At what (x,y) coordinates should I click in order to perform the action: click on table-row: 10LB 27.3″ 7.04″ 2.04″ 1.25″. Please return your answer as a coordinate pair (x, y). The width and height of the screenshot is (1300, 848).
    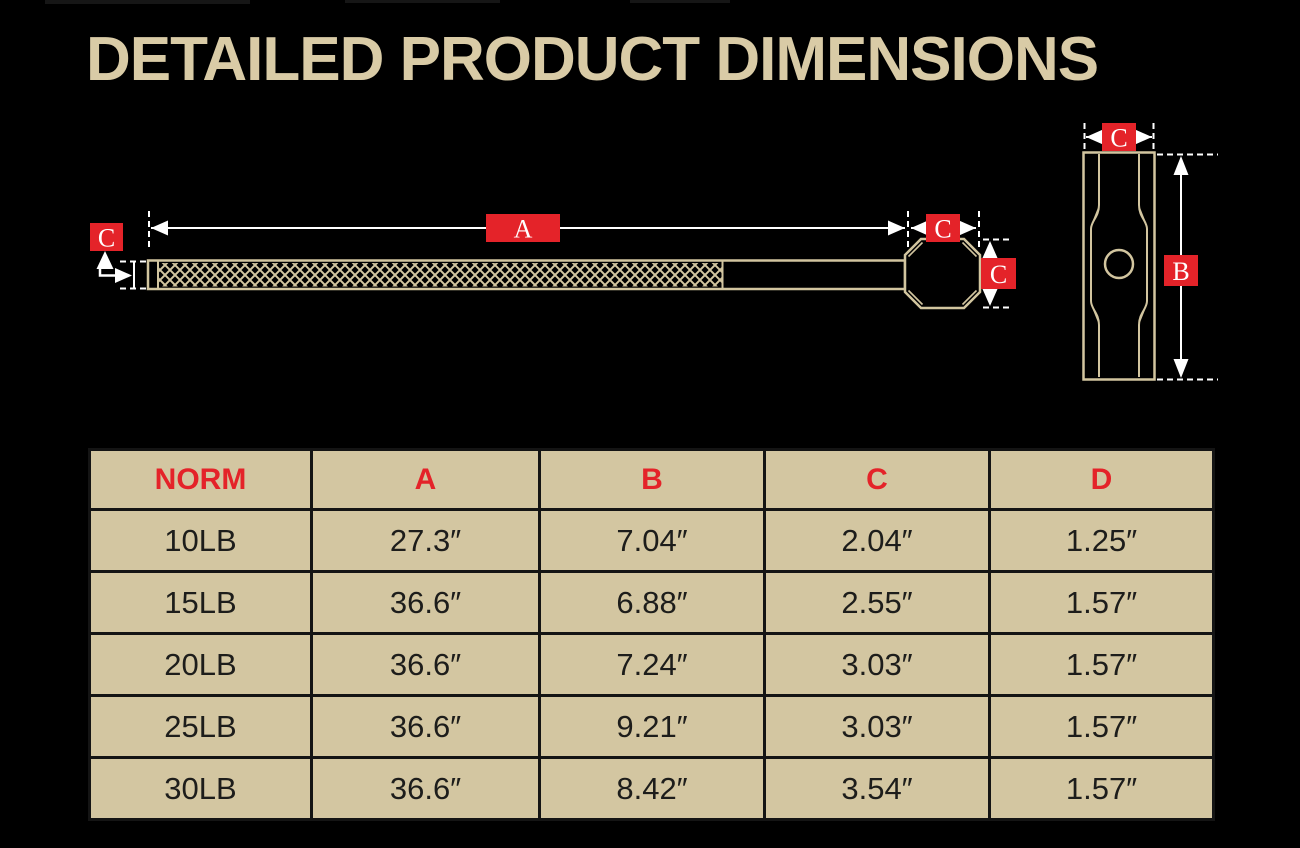
    Looking at the image, I should click on (651, 540).